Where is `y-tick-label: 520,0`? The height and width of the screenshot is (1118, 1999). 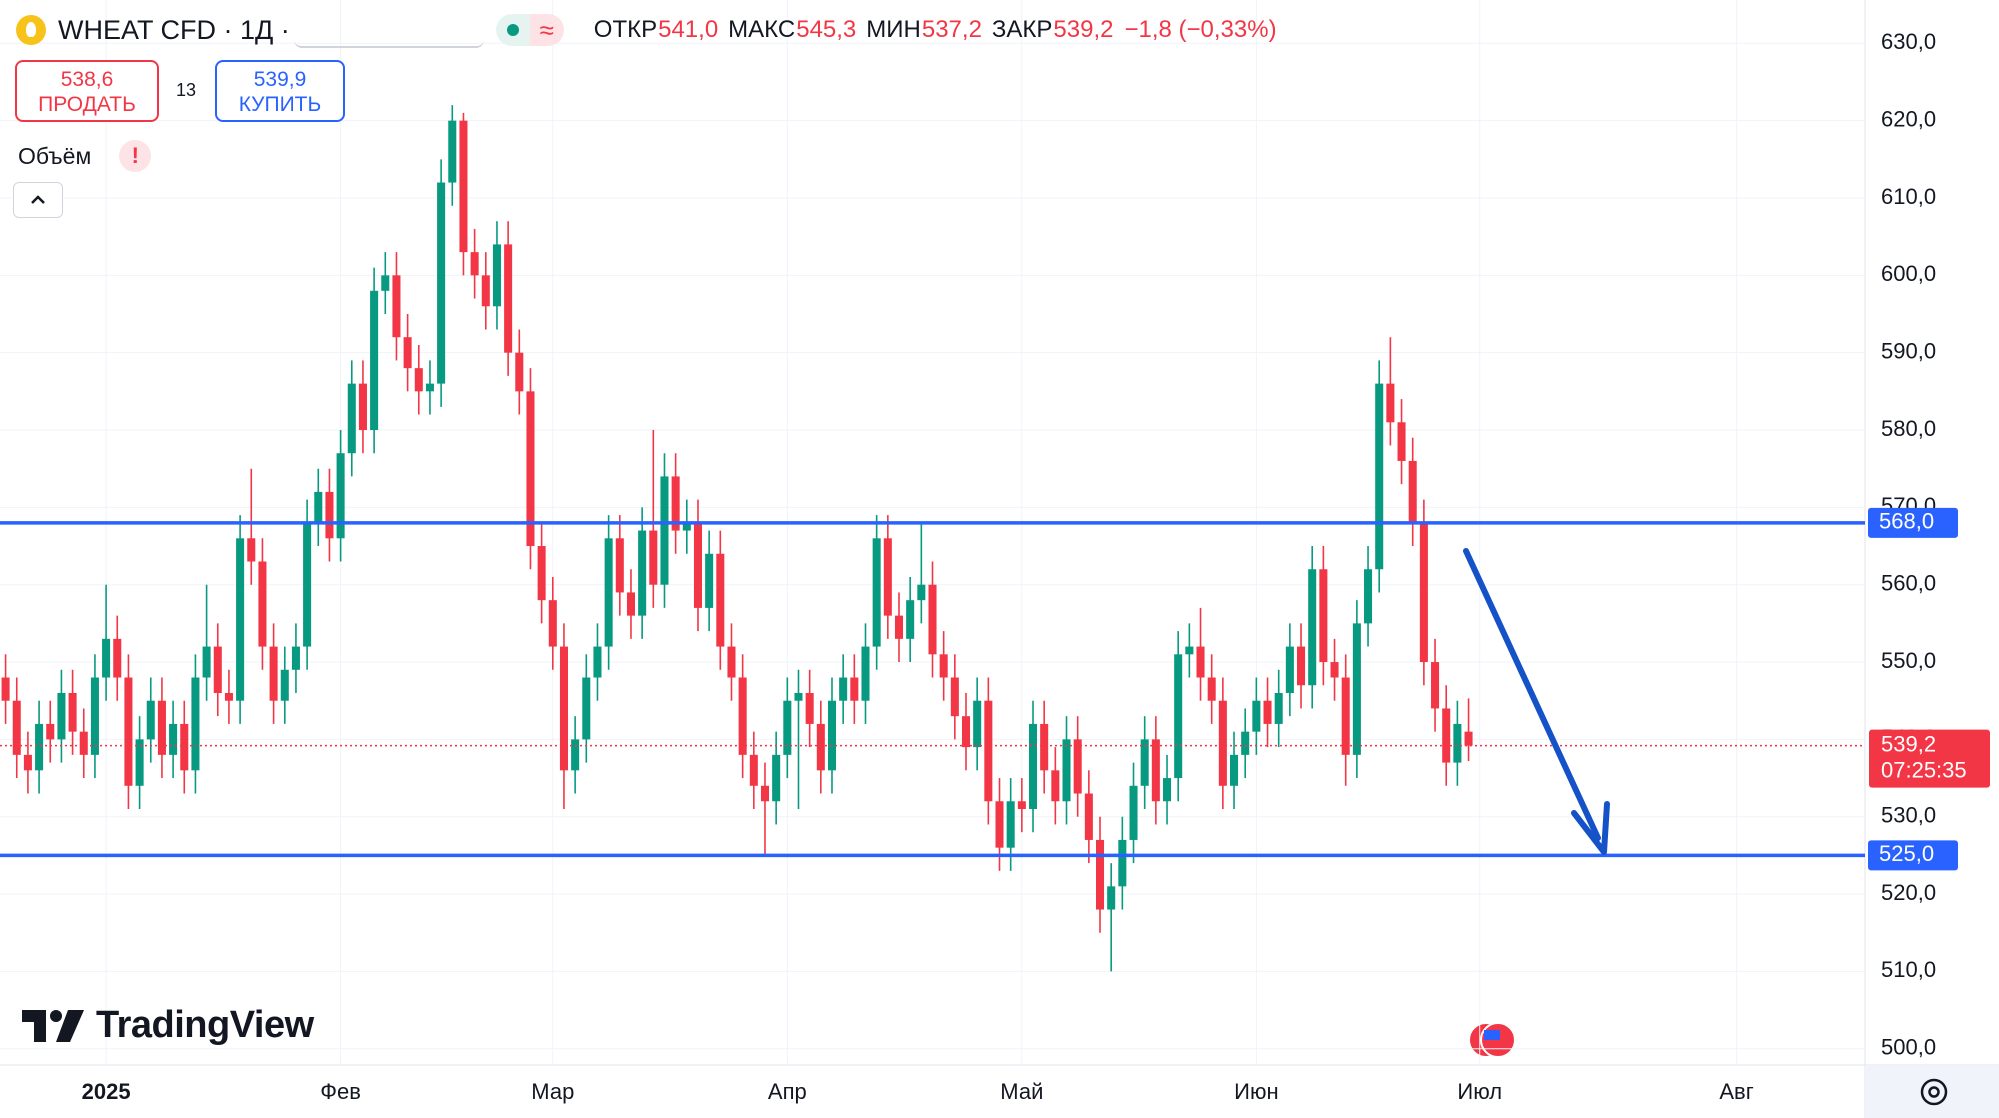 y-tick-label: 520,0 is located at coordinates (1908, 892).